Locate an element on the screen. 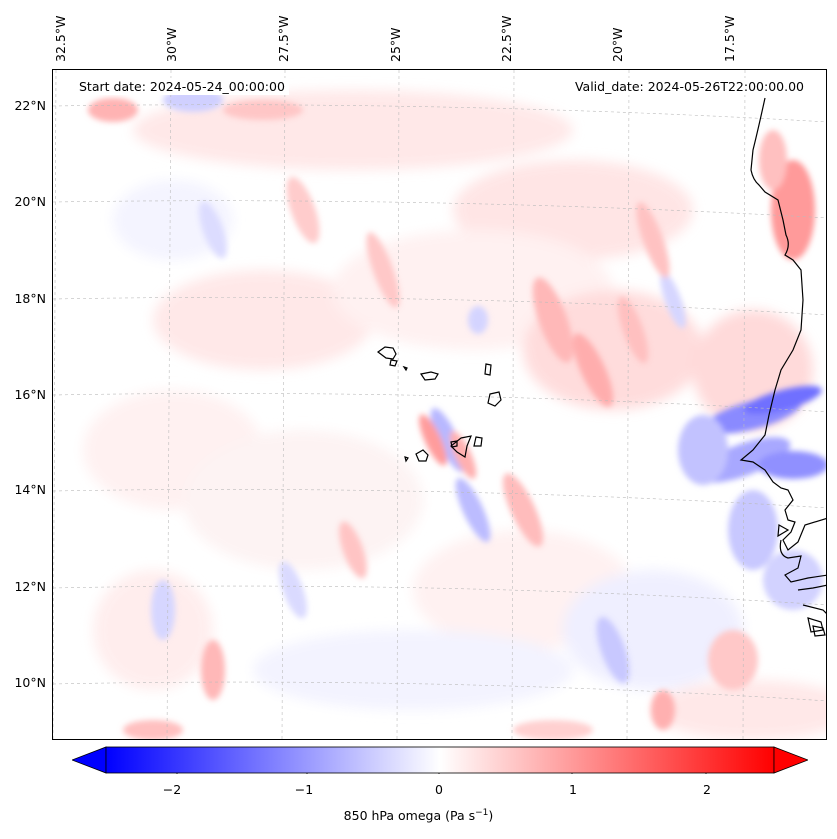 This screenshot has width=837, height=839. colorbar-variable: 850 hPa omega is located at coordinates (392, 816).